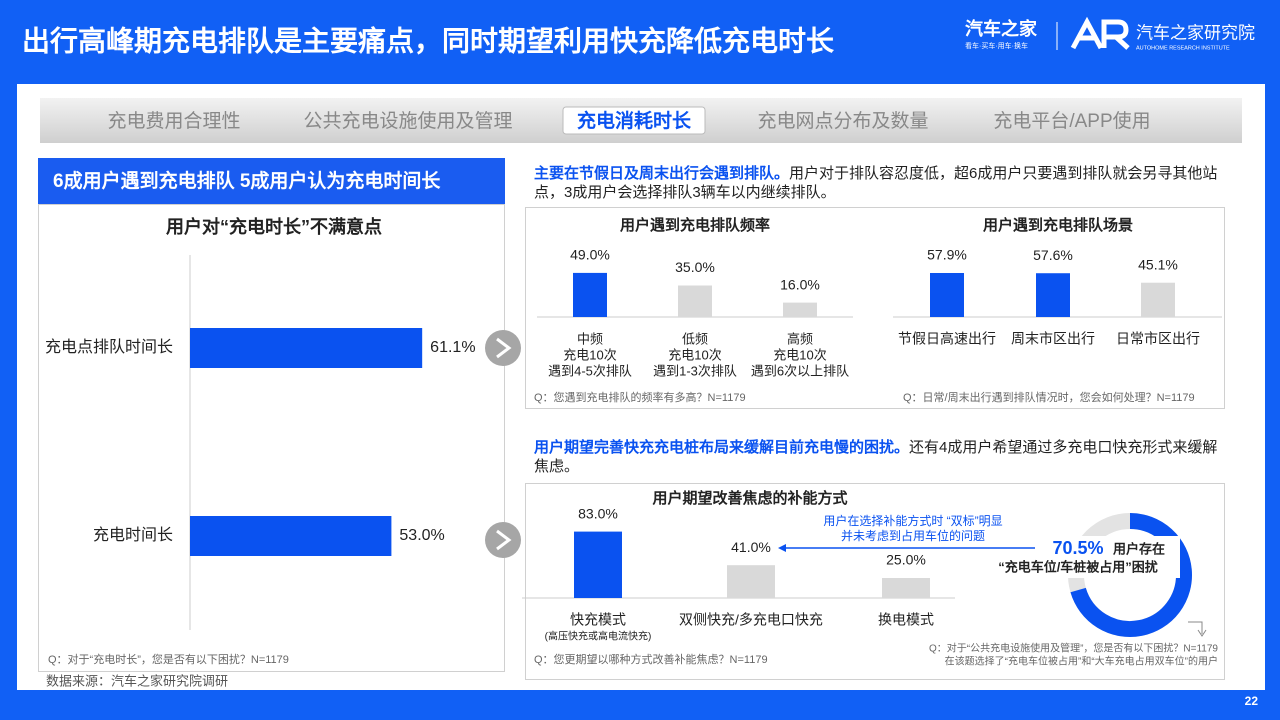  What do you see at coordinates (912, 520) in the screenshot?
I see `annotation: 用户在选择补能方式时 “双标”明显` at bounding box center [912, 520].